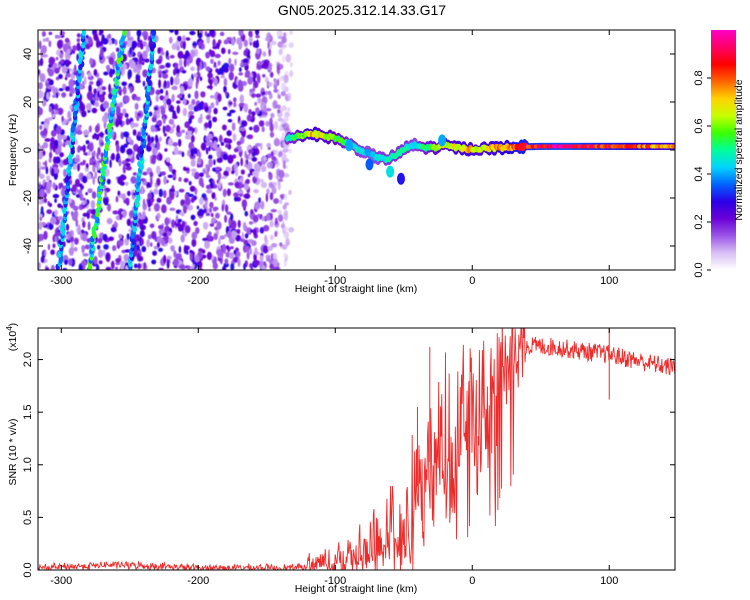 The height and width of the screenshot is (600, 750). What do you see at coordinates (699, 173) in the screenshot?
I see `colorbar-tick-label: 0.4` at bounding box center [699, 173].